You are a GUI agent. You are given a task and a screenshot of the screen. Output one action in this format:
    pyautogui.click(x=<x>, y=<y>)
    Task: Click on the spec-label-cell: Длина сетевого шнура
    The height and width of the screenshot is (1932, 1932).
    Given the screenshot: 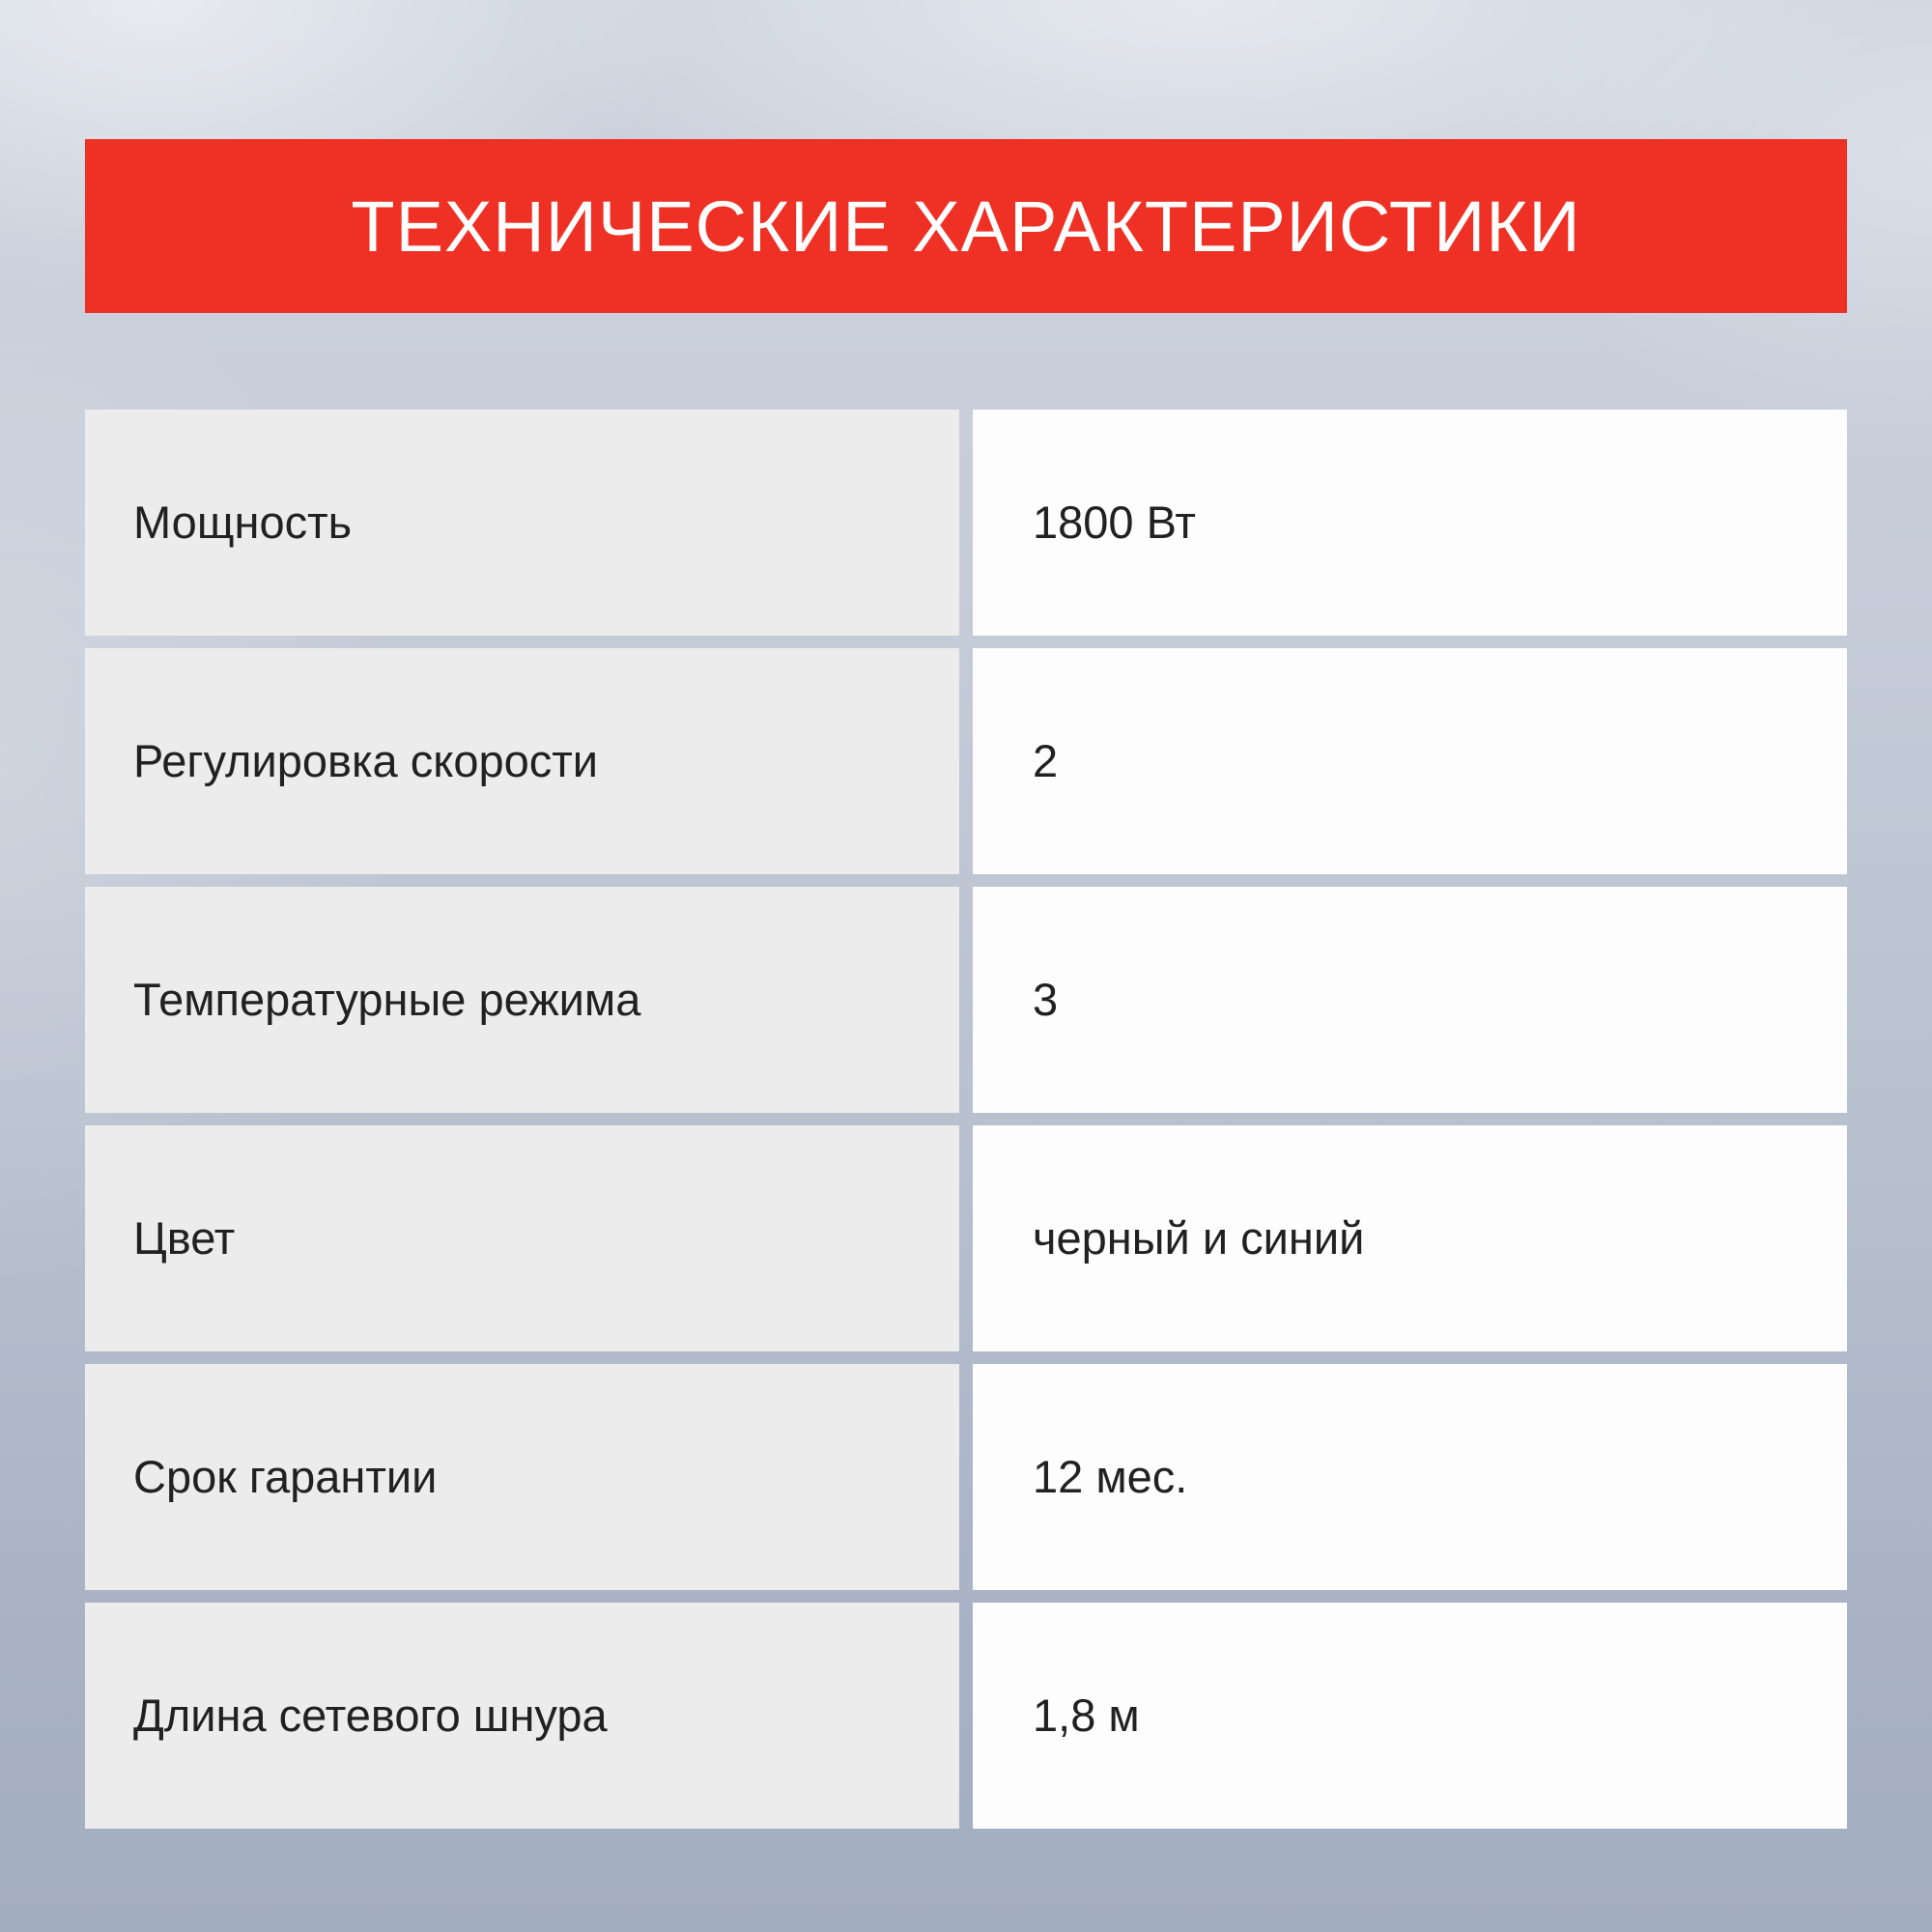 What is the action you would take?
    pyautogui.click(x=522, y=1716)
    